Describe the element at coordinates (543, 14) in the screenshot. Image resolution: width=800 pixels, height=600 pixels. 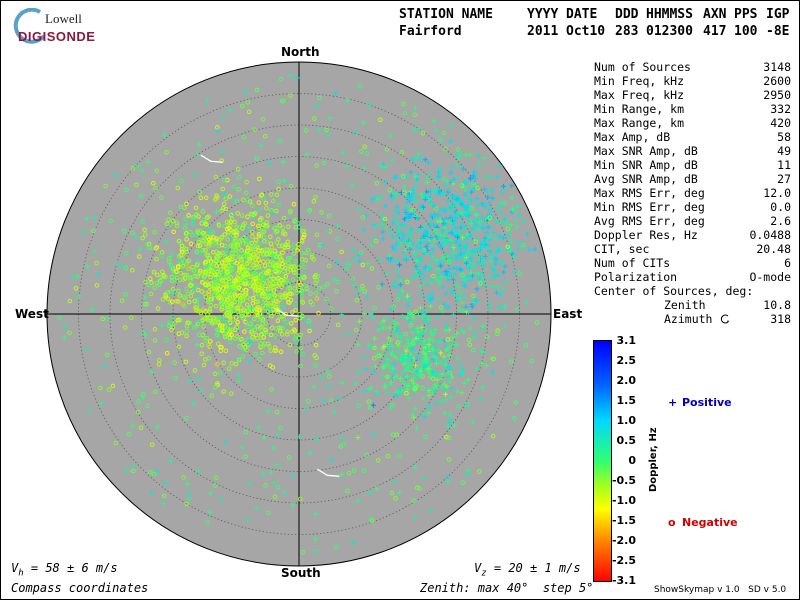
I see `header-label-year: YYYY` at that location.